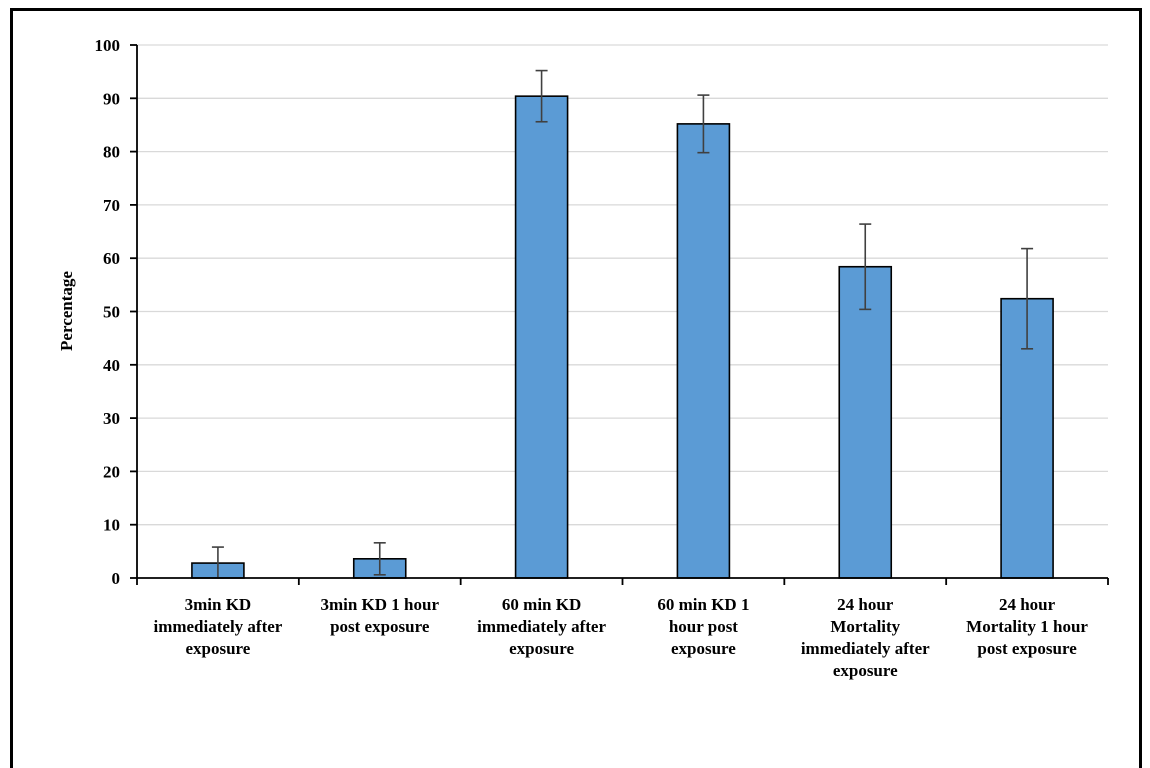 This screenshot has height=768, width=1150. I want to click on y-tick-label: 30, so click(111, 418).